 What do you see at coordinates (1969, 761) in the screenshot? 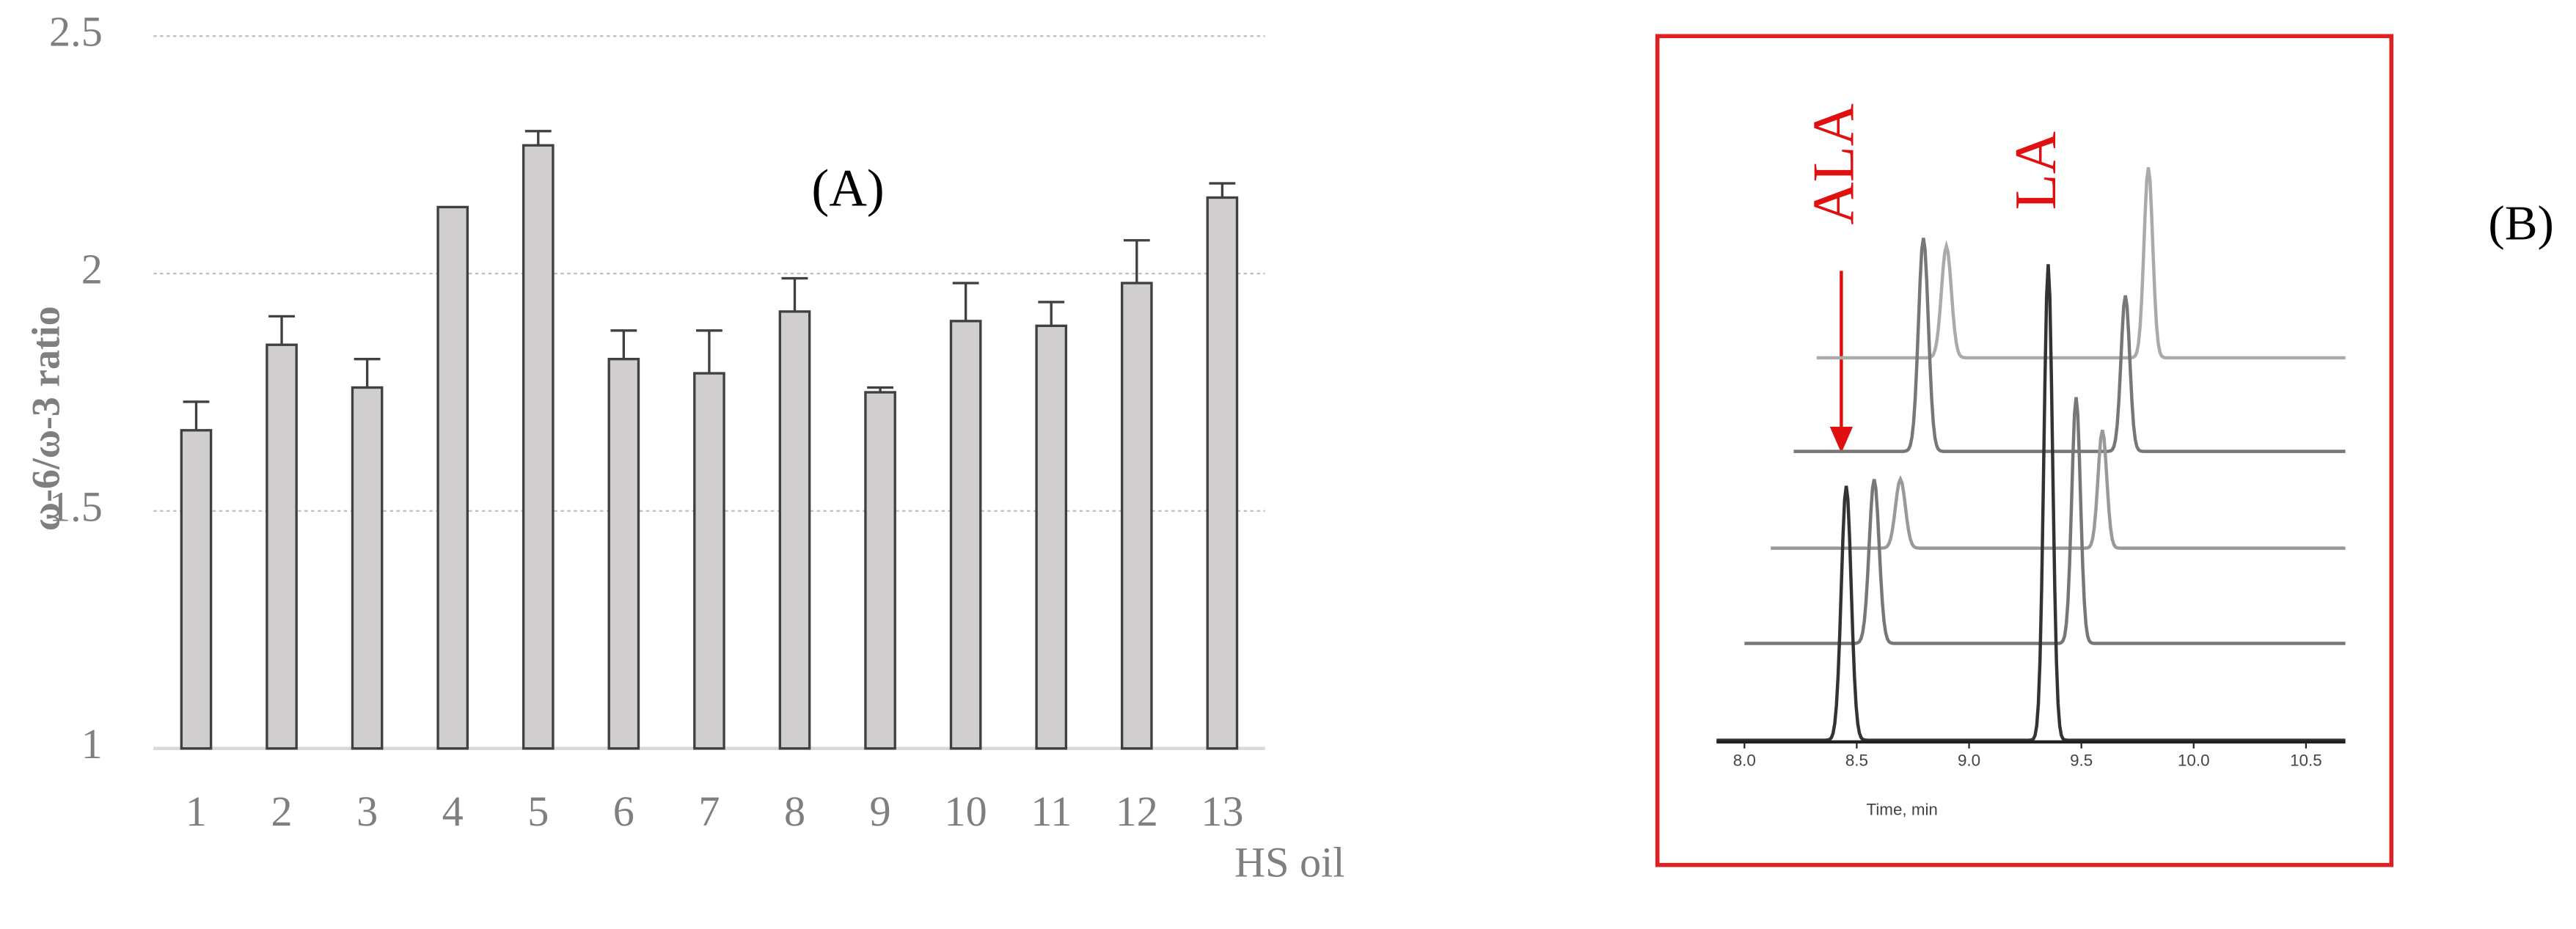
I see `time-tick-label: 9.0` at bounding box center [1969, 761].